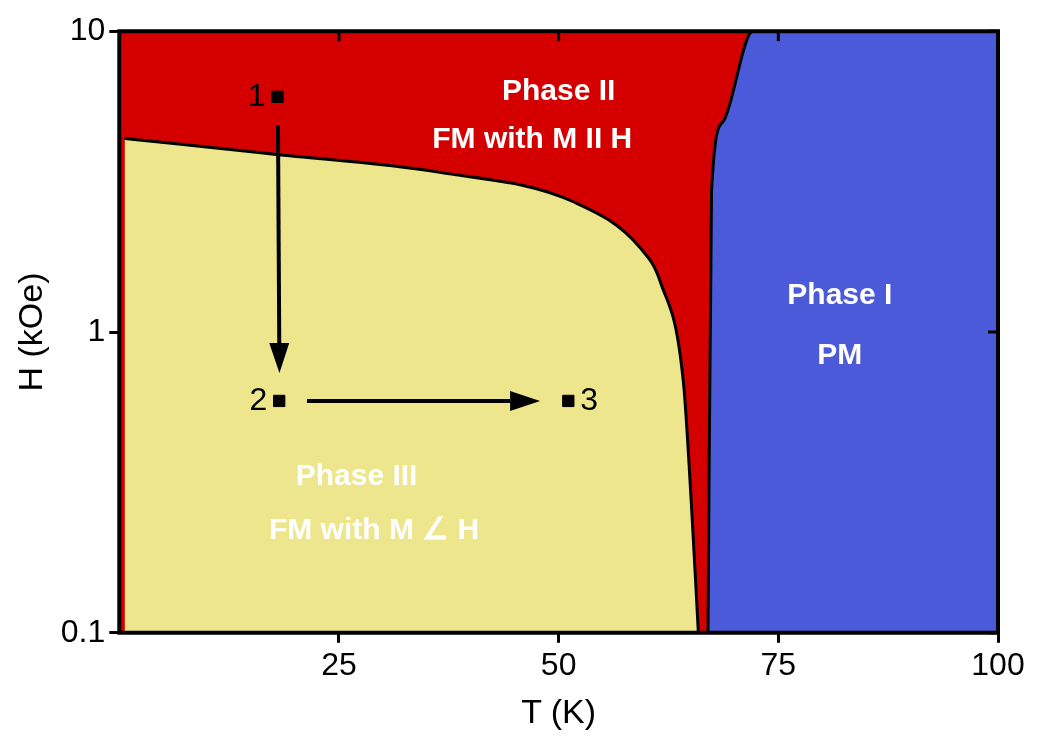 Image resolution: width=1054 pixels, height=754 pixels. Describe the element at coordinates (87, 29) in the screenshot. I see `y-tick-label: 10` at that location.